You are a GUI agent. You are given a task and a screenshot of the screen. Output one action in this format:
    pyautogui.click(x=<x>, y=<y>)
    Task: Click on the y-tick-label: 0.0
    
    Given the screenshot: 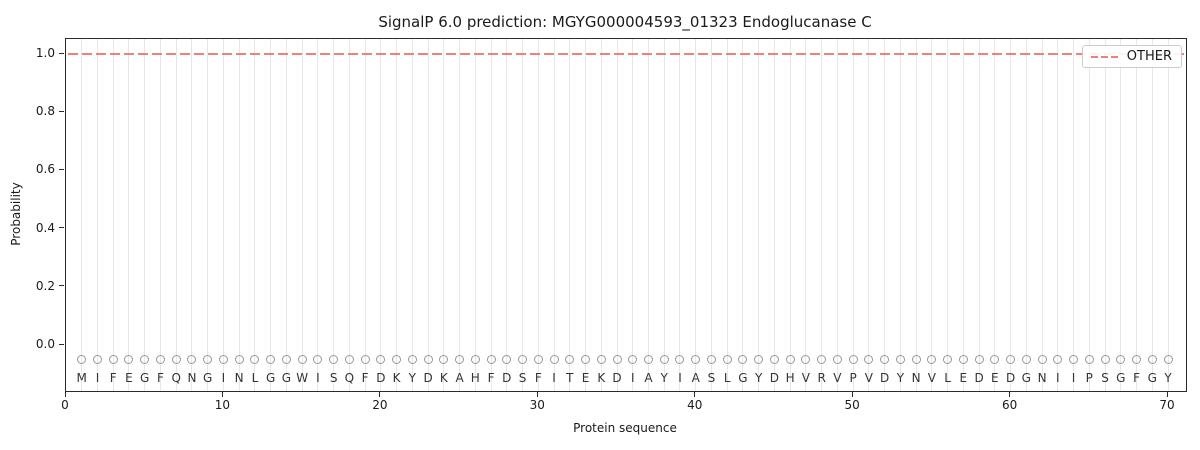 What is the action you would take?
    pyautogui.click(x=45, y=344)
    